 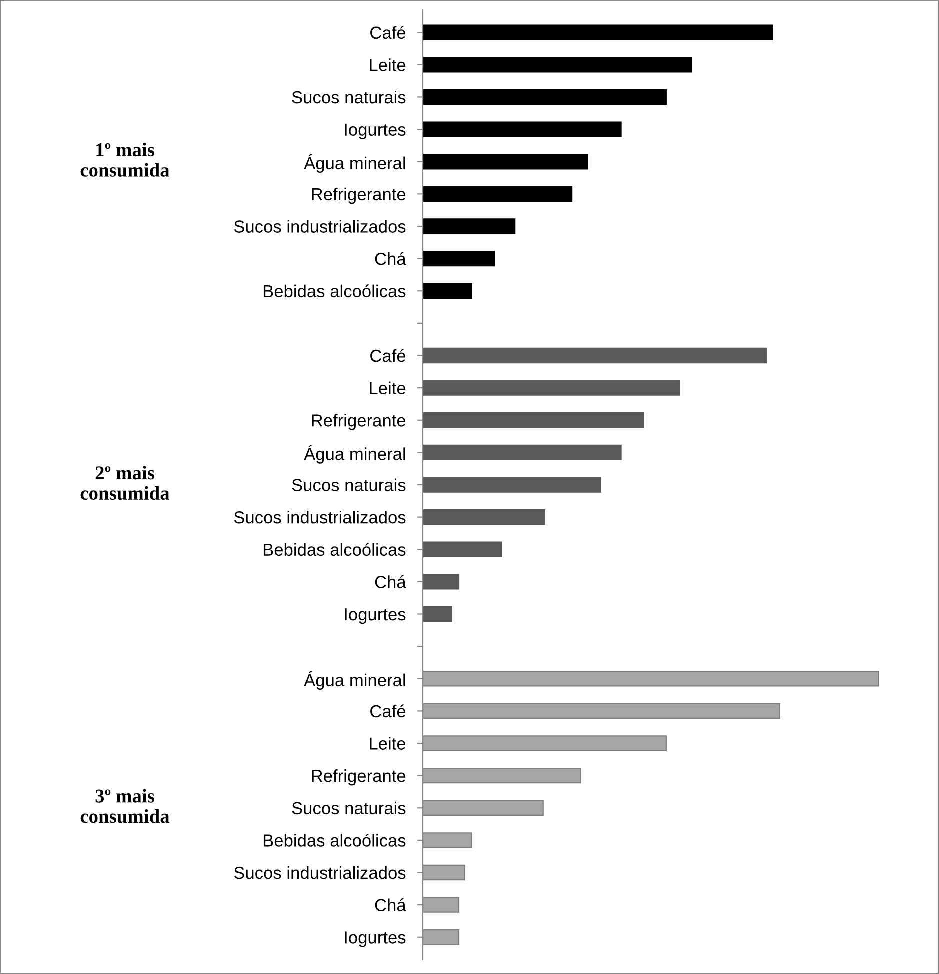 I want to click on text: 2º mais consumida, so click(x=125, y=483).